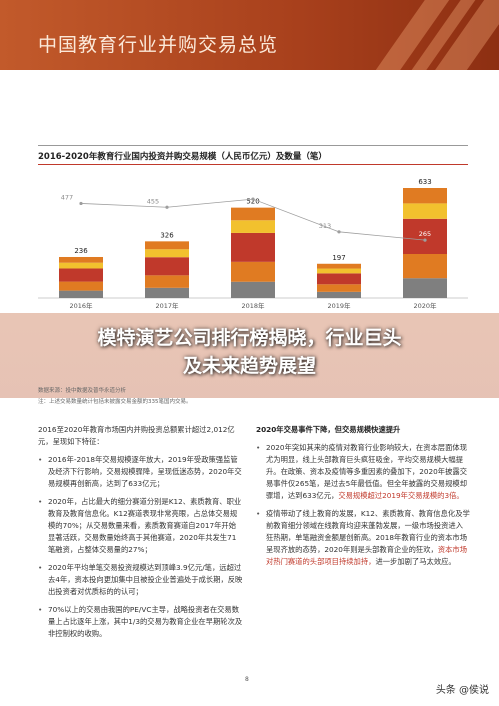  I want to click on data-source: 数据来源：投中数据及普华永道分析, so click(82, 391).